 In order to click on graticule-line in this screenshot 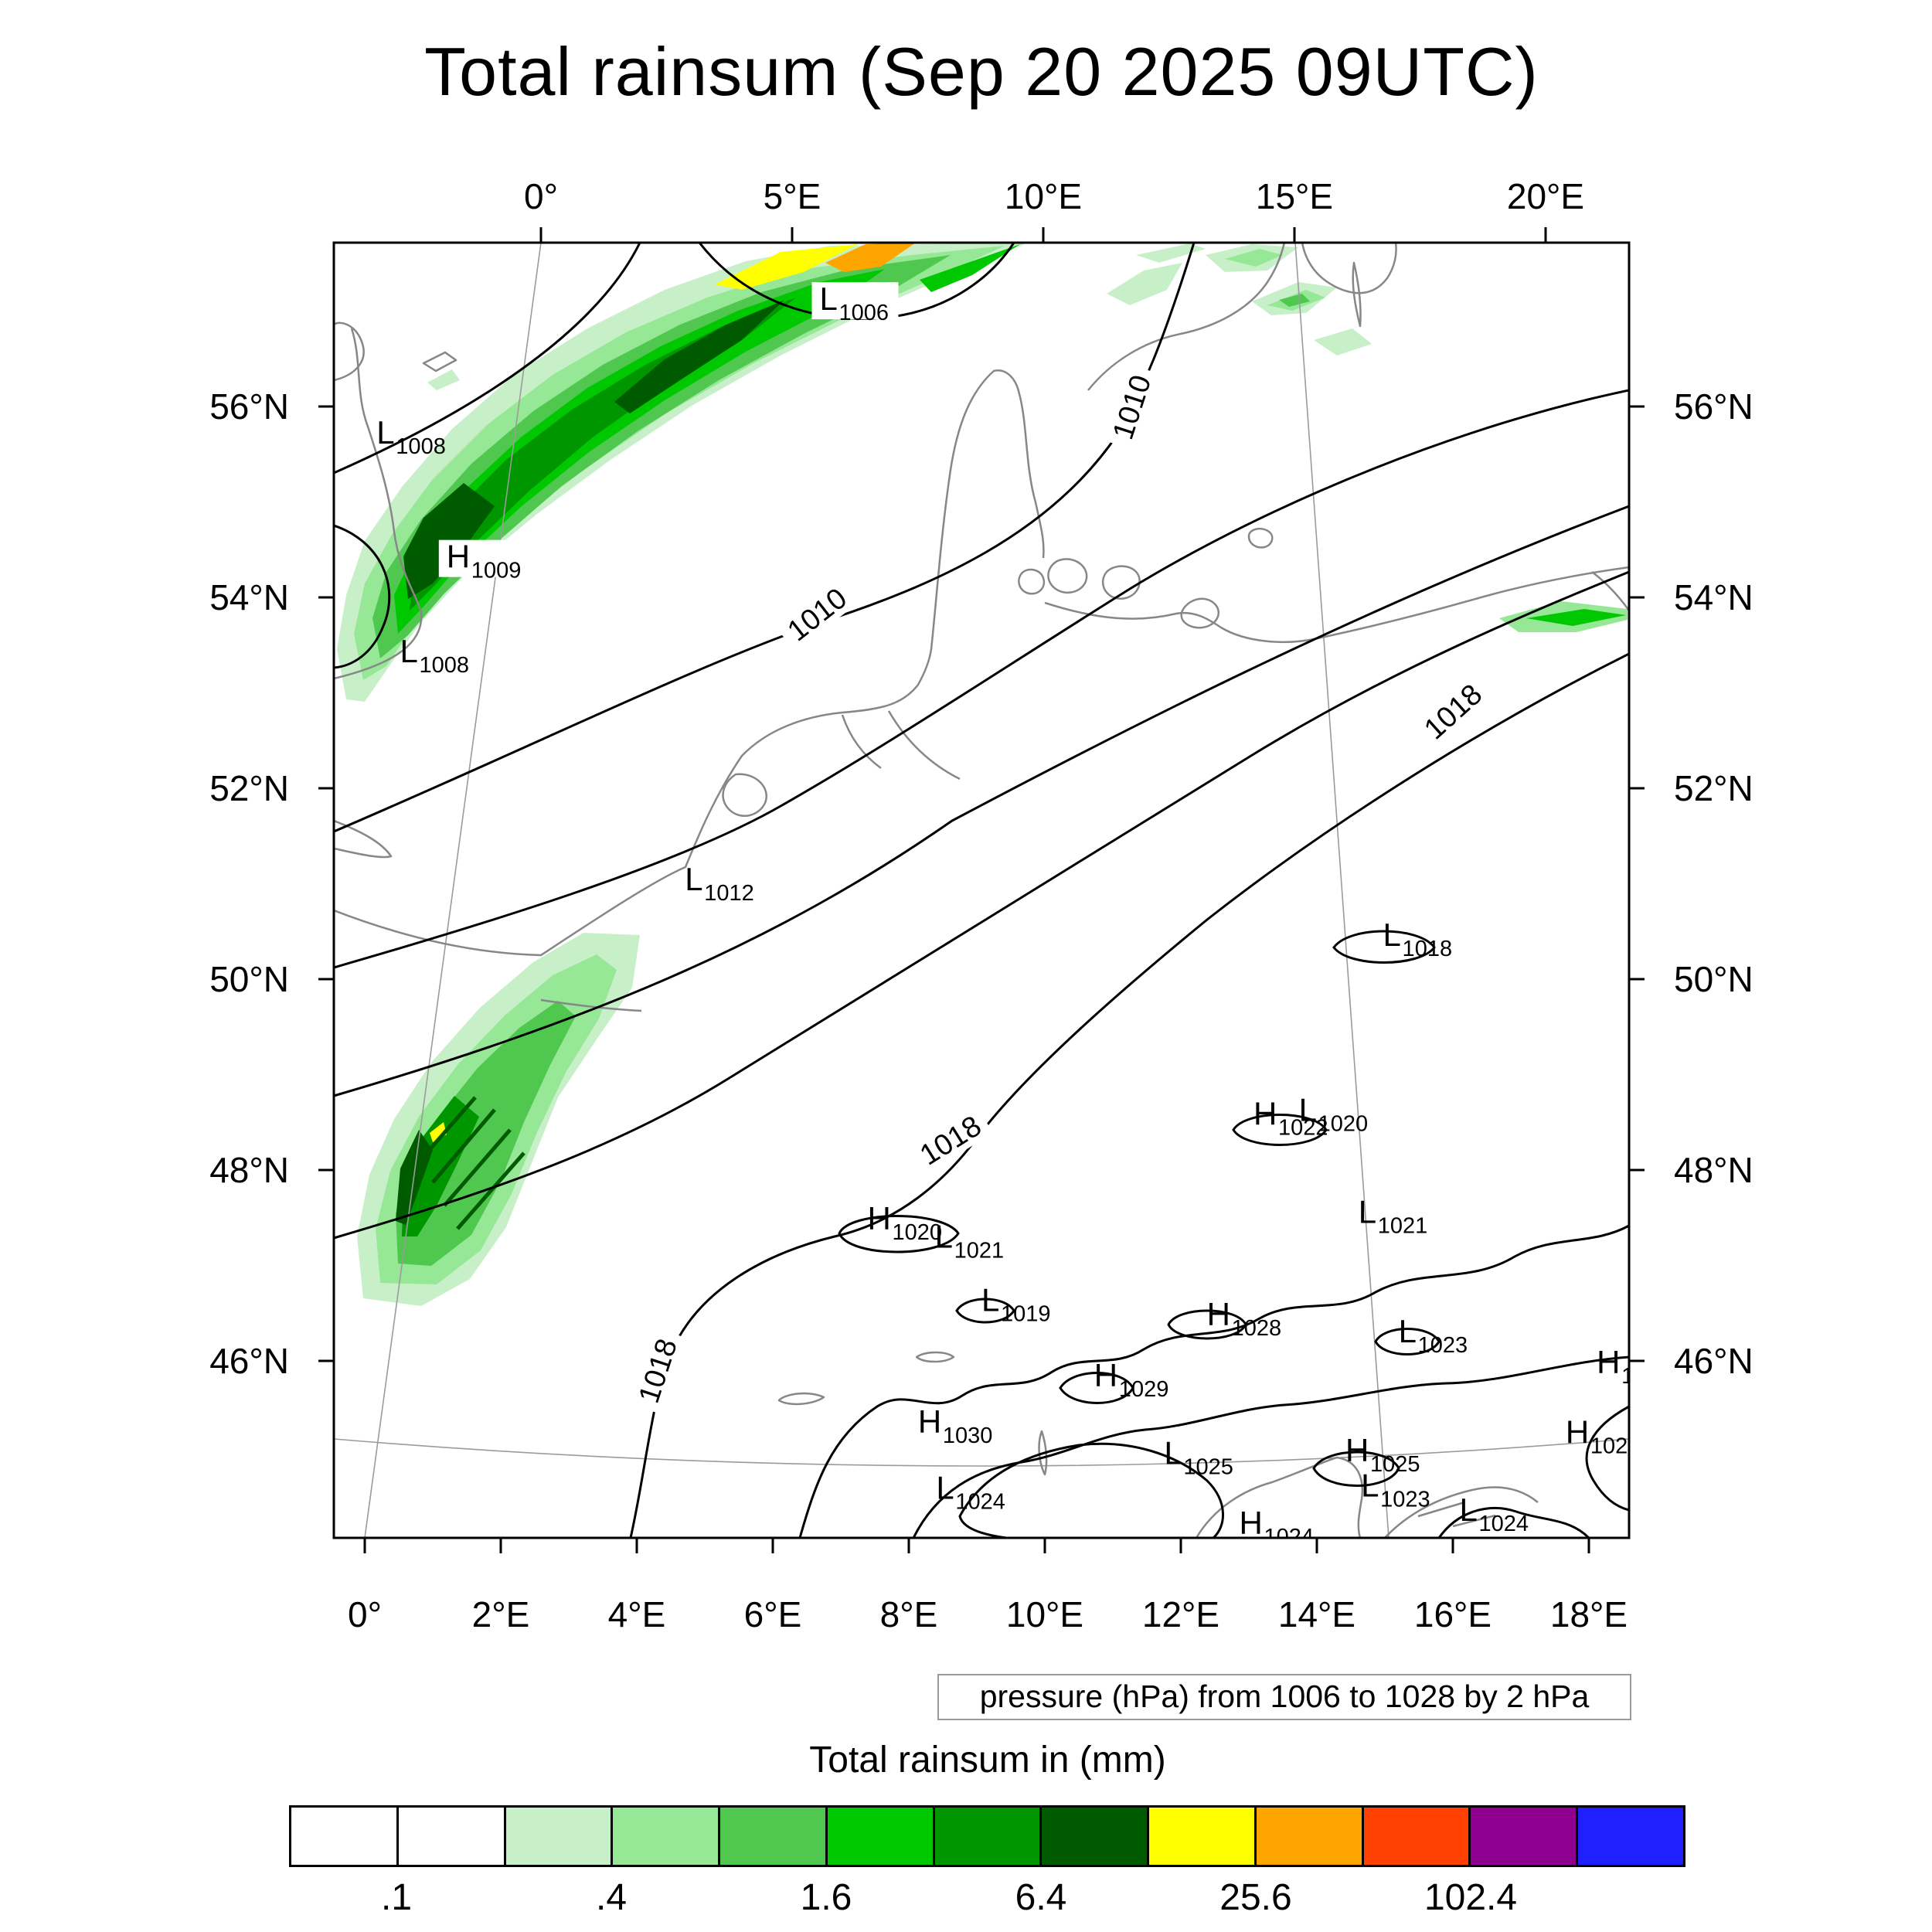, I will do `click(453, 891)`.